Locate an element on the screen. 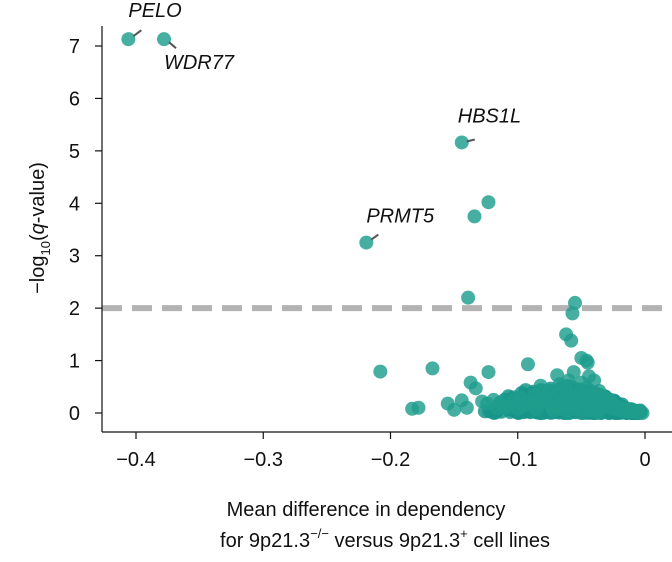 This screenshot has height=562, width=672. x-title-sup-2: + is located at coordinates (464, 533).